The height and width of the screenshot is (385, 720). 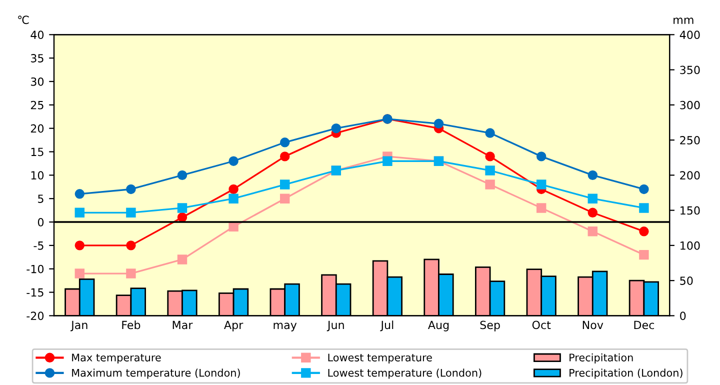 I want to click on y-tick-label: 0, so click(x=41, y=222).